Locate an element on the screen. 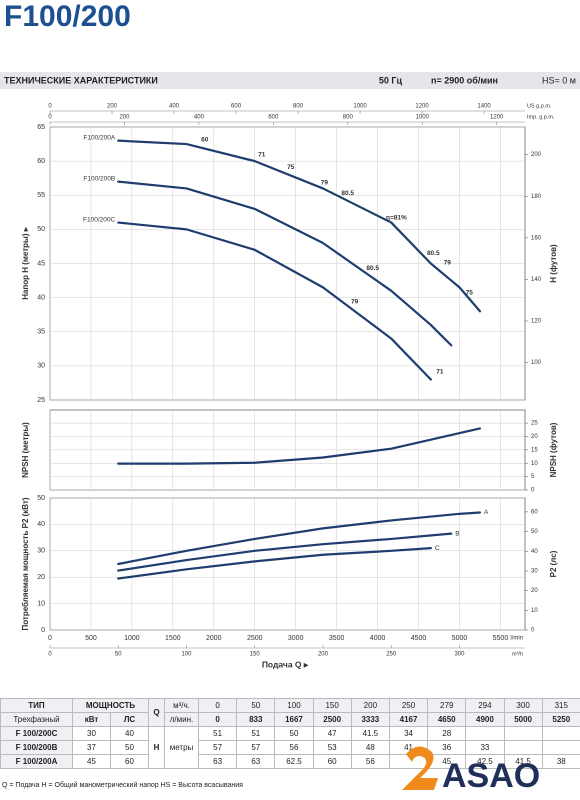 This screenshot has height=800, width=580. y-tick-label: 45 is located at coordinates (41, 263).